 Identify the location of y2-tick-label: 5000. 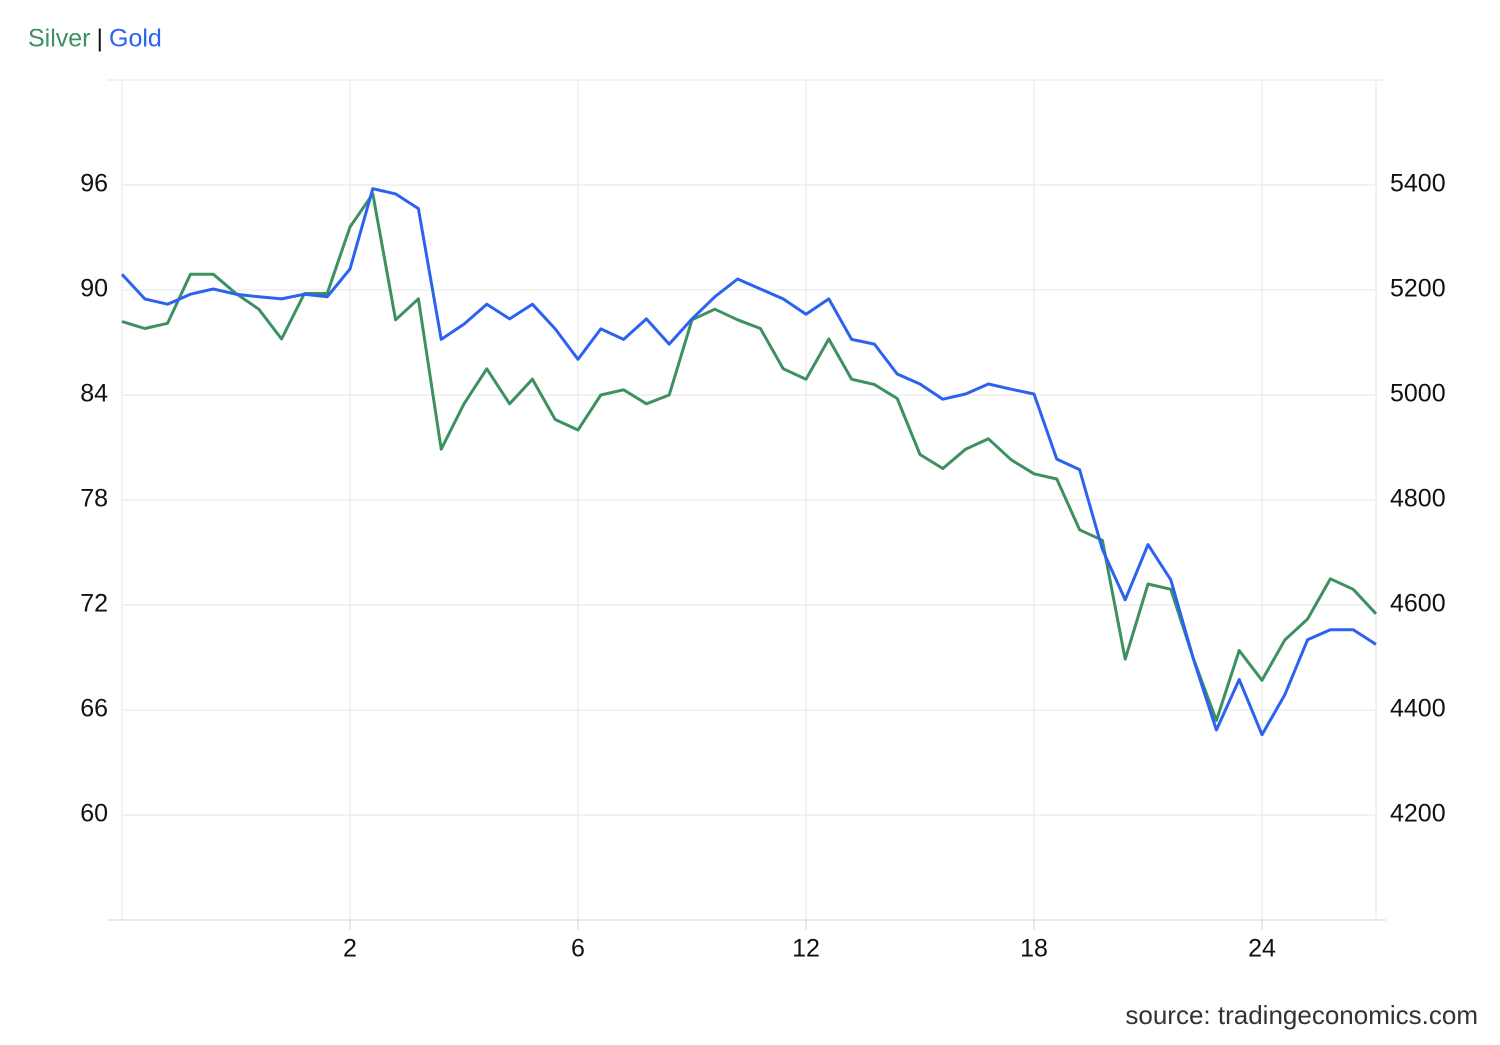
(1418, 394).